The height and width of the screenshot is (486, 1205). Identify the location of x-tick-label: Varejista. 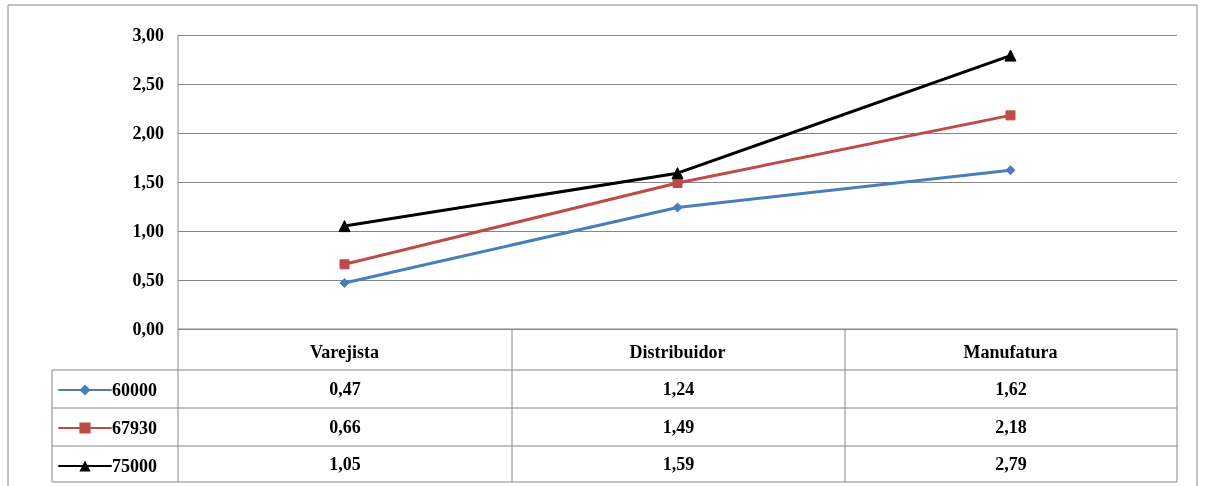
(344, 352).